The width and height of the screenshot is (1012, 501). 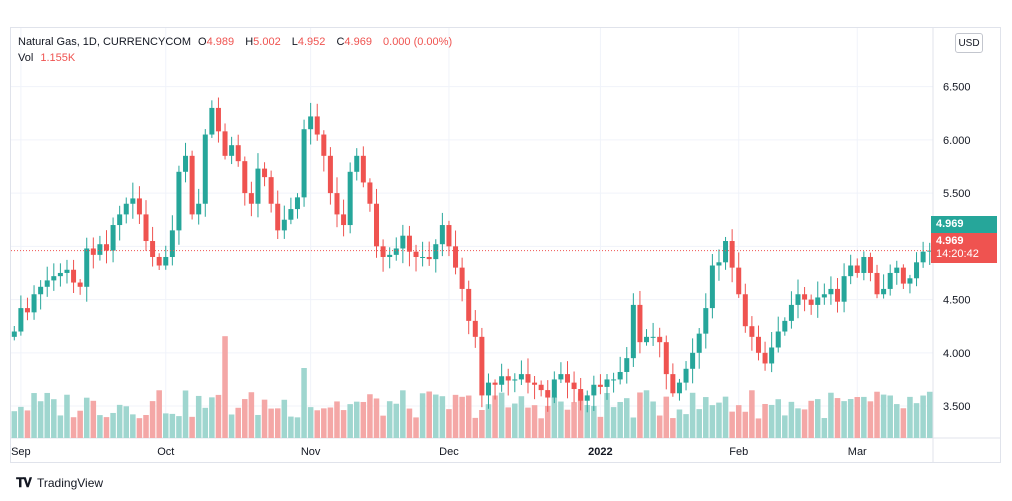 What do you see at coordinates (957, 407) in the screenshot?
I see `y-tick-label: 3.500` at bounding box center [957, 407].